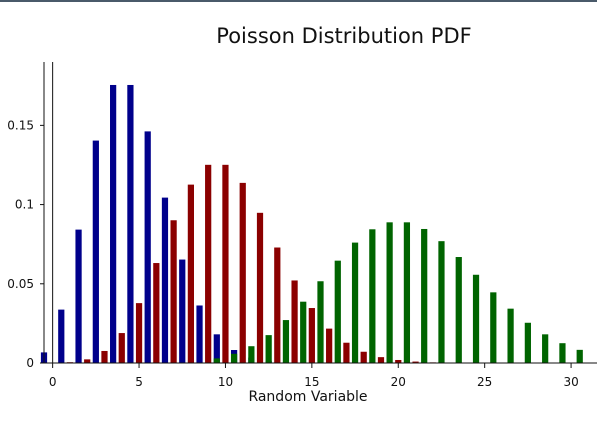  Describe the element at coordinates (286, 341) in the screenshot. I see `bar-s2-x13` at that location.